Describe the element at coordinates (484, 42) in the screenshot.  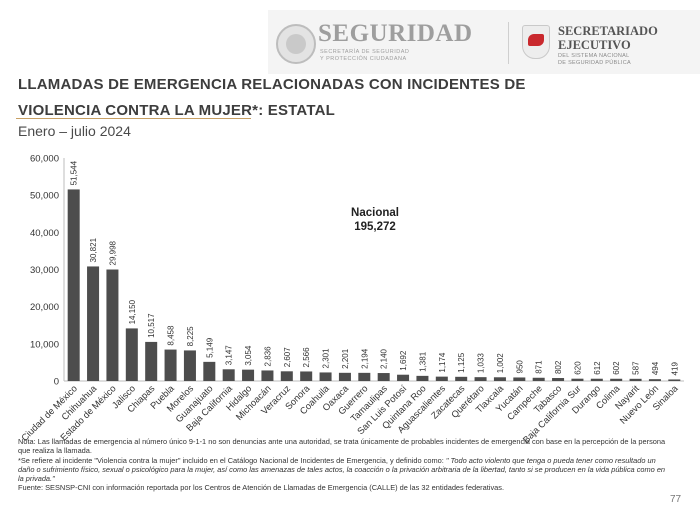
I see `header-logo-strip` at that location.